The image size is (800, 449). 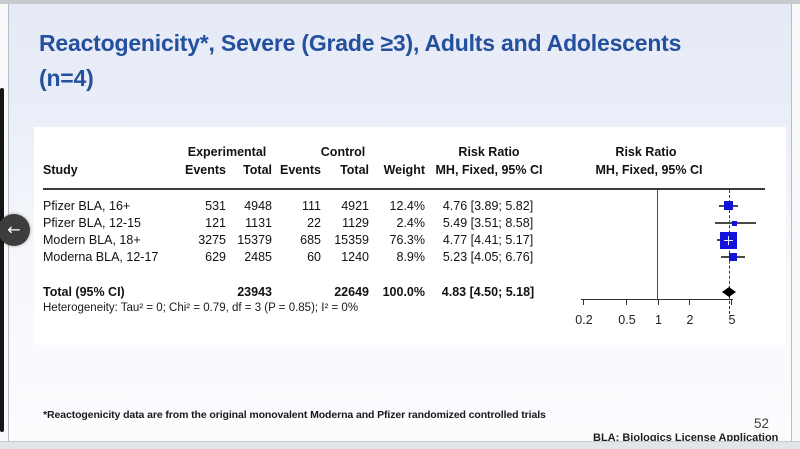 What do you see at coordinates (101, 257) in the screenshot?
I see `study-name: Moderna BLA, 12-17` at bounding box center [101, 257].